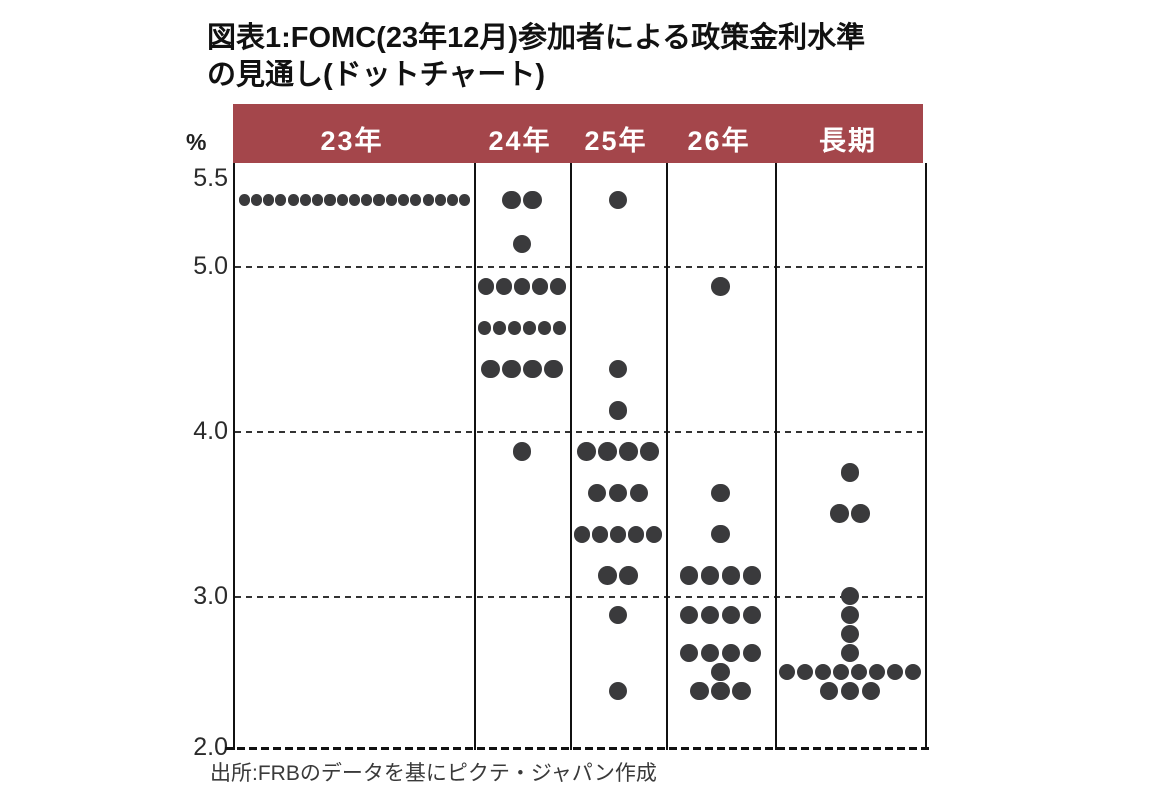  What do you see at coordinates (536, 38) in the screenshot?
I see `figure-title-line1: 図表1:FOMC(23年12月)参加者による政策金利水準` at bounding box center [536, 38].